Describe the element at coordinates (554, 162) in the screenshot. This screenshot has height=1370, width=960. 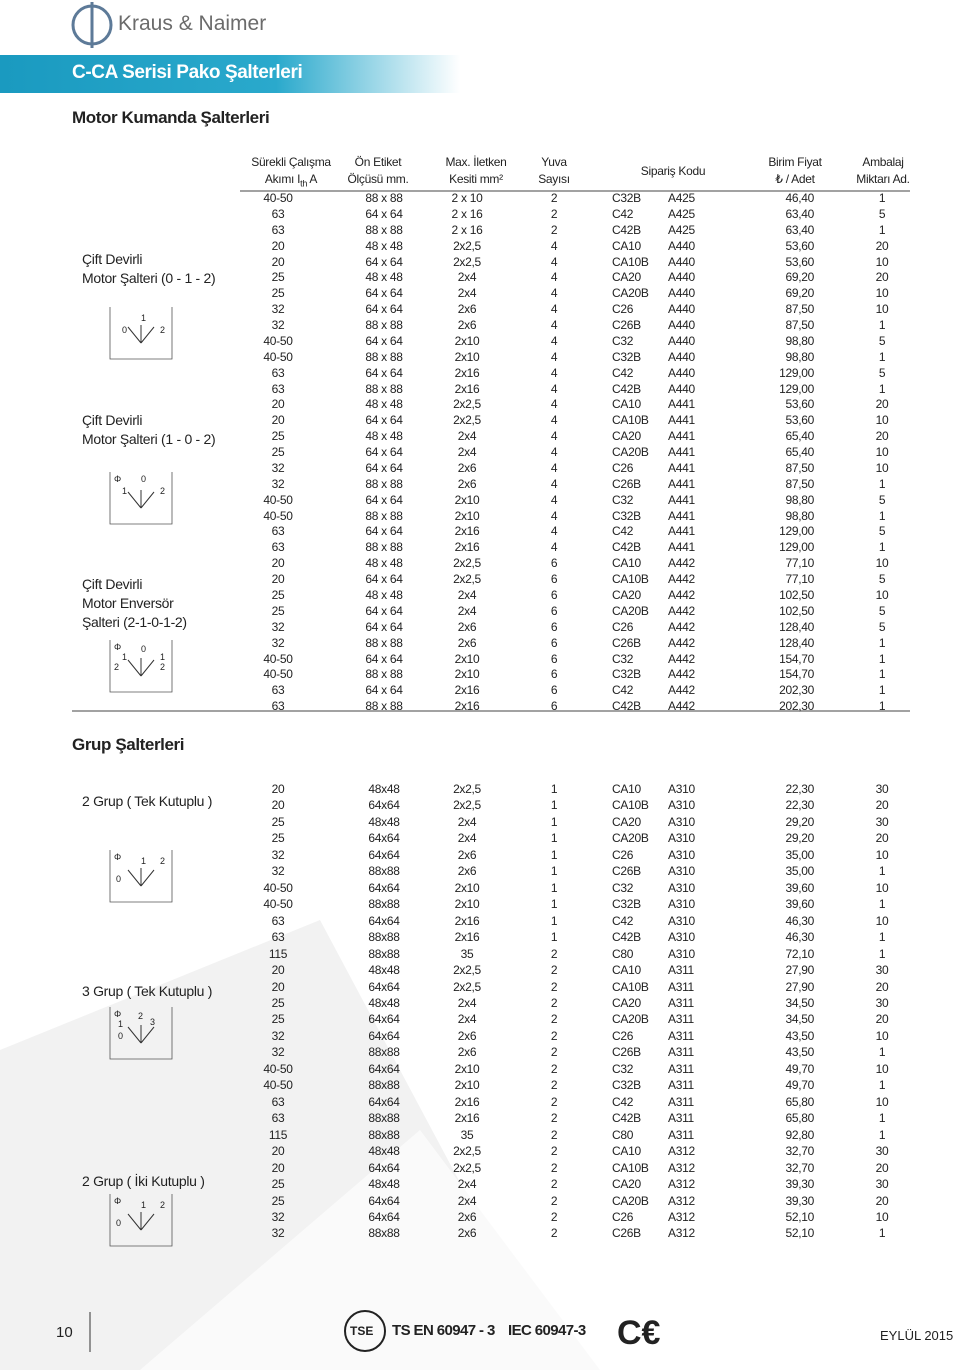
I see `header-cell: Yuva` at that location.